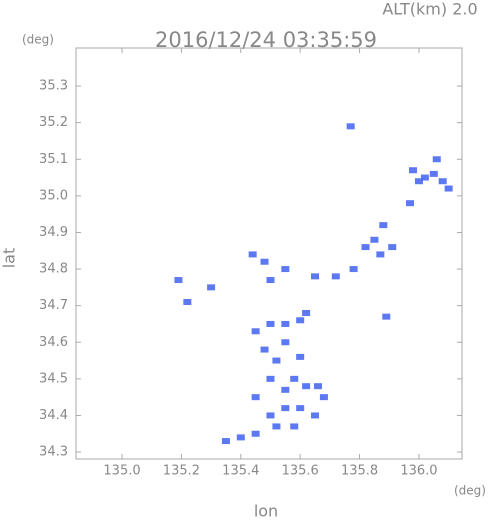 Image resolution: width=491 pixels, height=525 pixels. What do you see at coordinates (9, 258) in the screenshot?
I see `y-axis-label: lat` at bounding box center [9, 258].